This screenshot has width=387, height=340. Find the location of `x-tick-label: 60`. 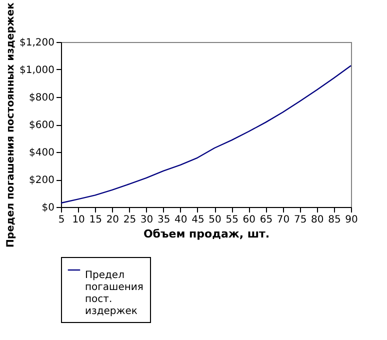

x-tick-label: 60 is located at coordinates (249, 220).